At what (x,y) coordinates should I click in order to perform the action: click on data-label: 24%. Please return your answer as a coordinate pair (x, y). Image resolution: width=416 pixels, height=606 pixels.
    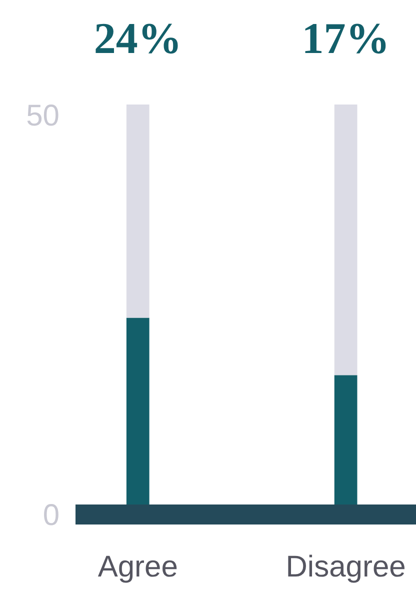
    Looking at the image, I should click on (138, 38).